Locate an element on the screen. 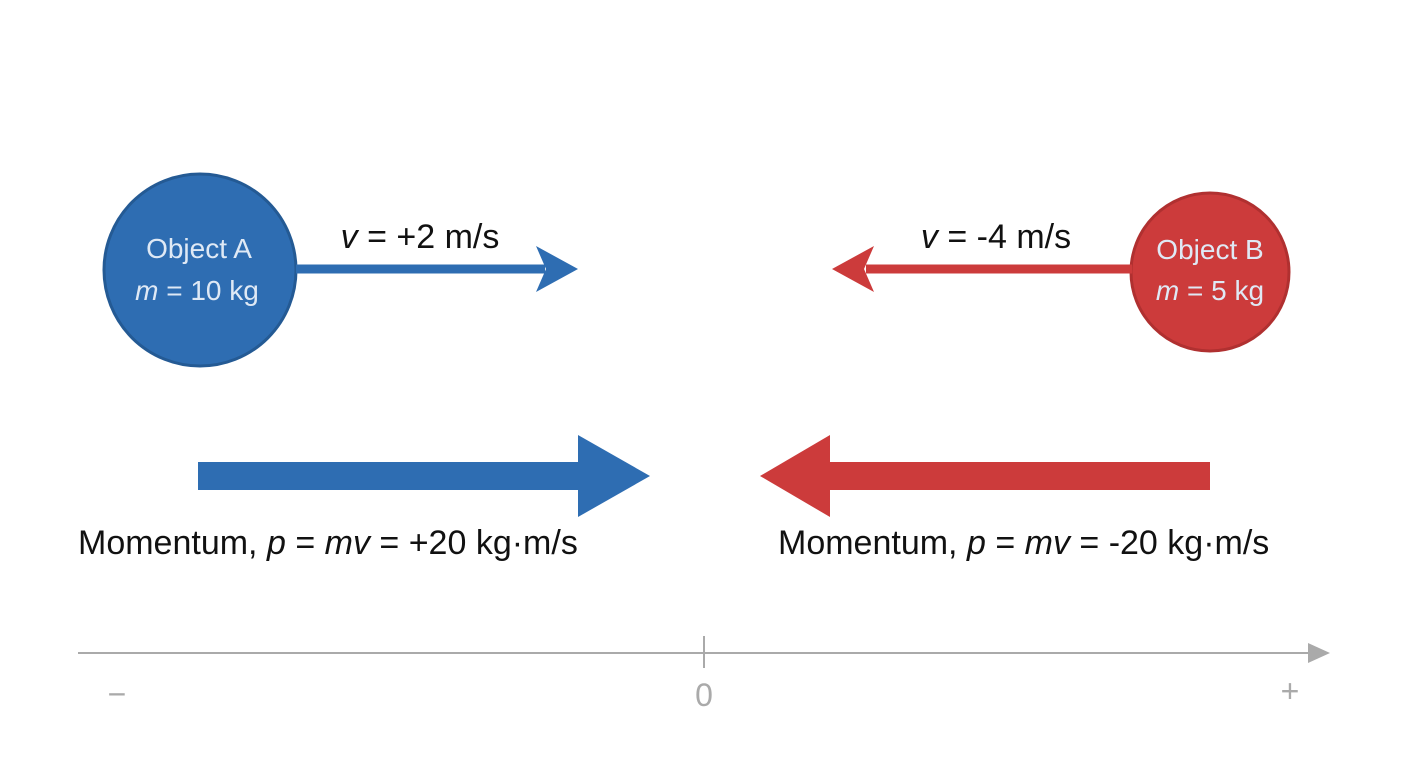 This screenshot has width=1408, height=768. object-b-circle is located at coordinates (1210, 272).